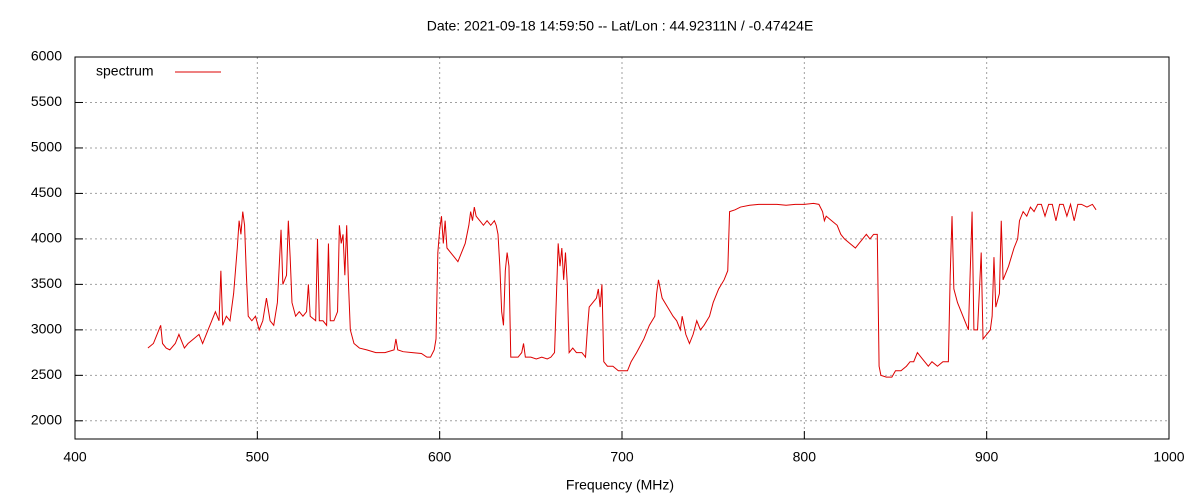  What do you see at coordinates (622, 457) in the screenshot?
I see `x-tick-label: 700` at bounding box center [622, 457].